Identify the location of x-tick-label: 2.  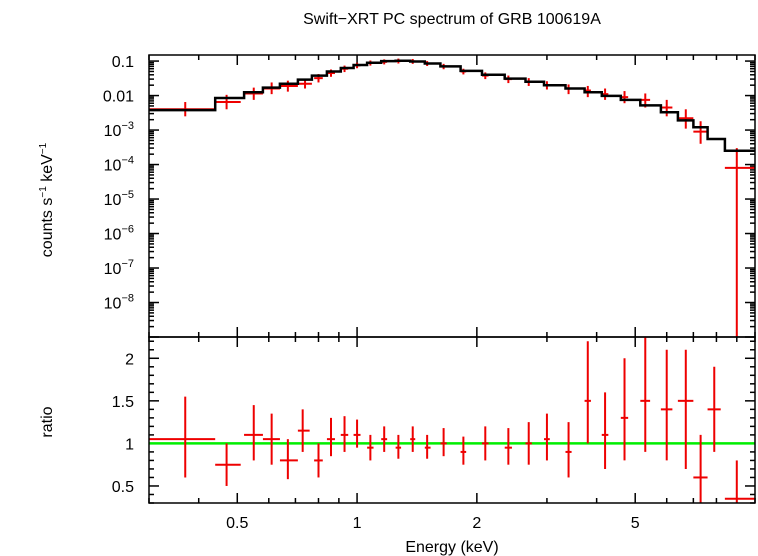
(476, 523).